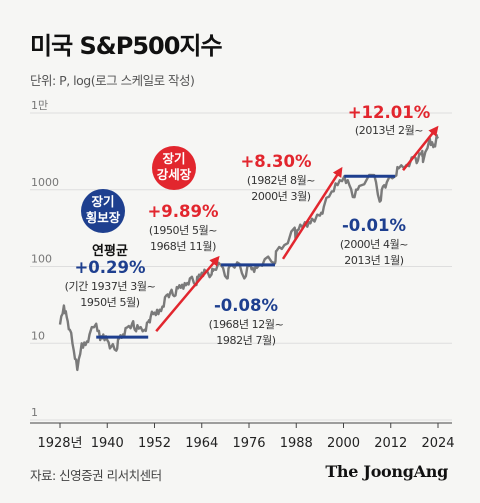  What do you see at coordinates (437, 443) in the screenshot?
I see `x-tick-label: 2024` at bounding box center [437, 443].